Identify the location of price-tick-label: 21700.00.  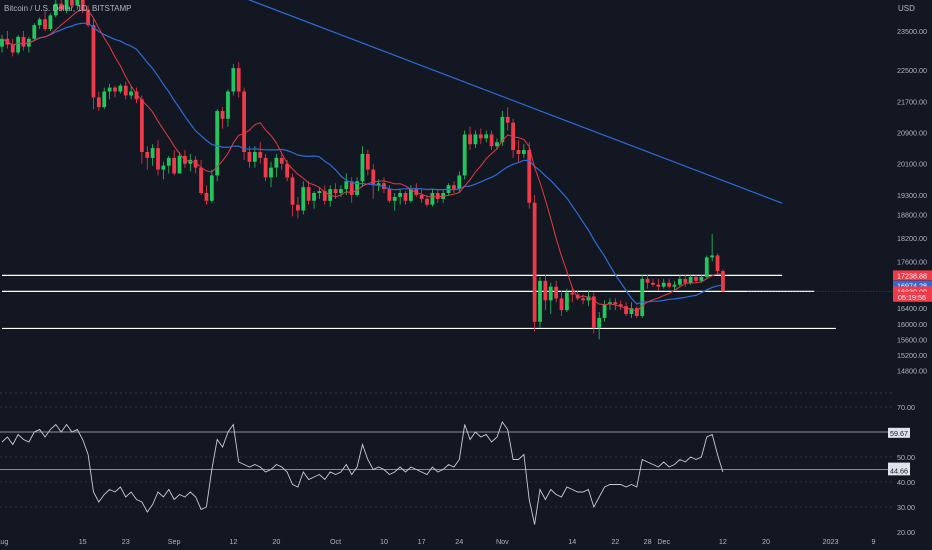
(912, 101).